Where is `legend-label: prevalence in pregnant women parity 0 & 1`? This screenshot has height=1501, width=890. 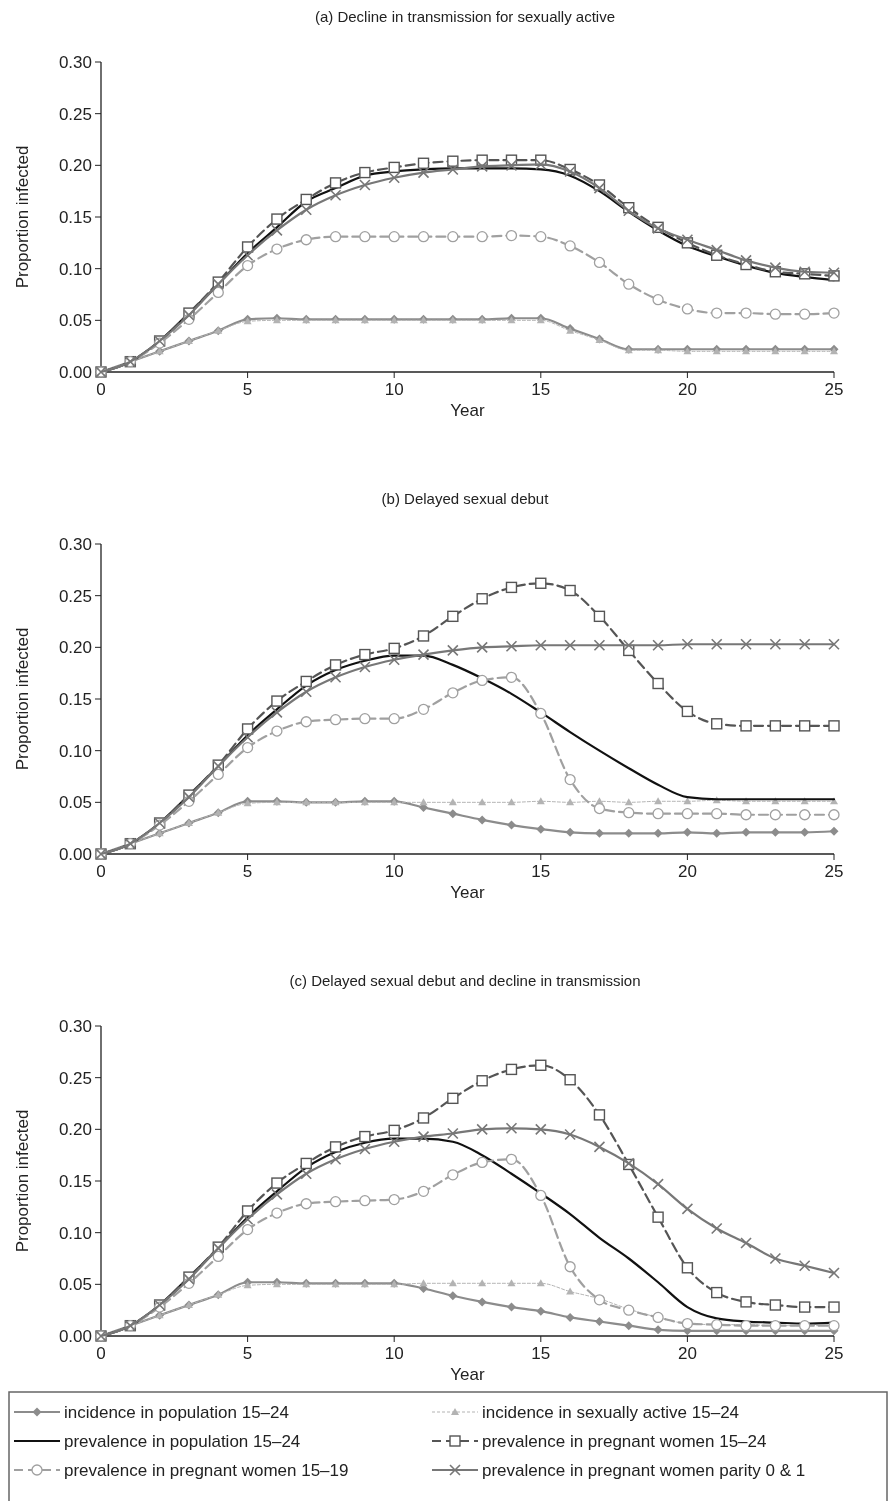 legend-label: prevalence in pregnant women parity 0 & 1 is located at coordinates (644, 1470).